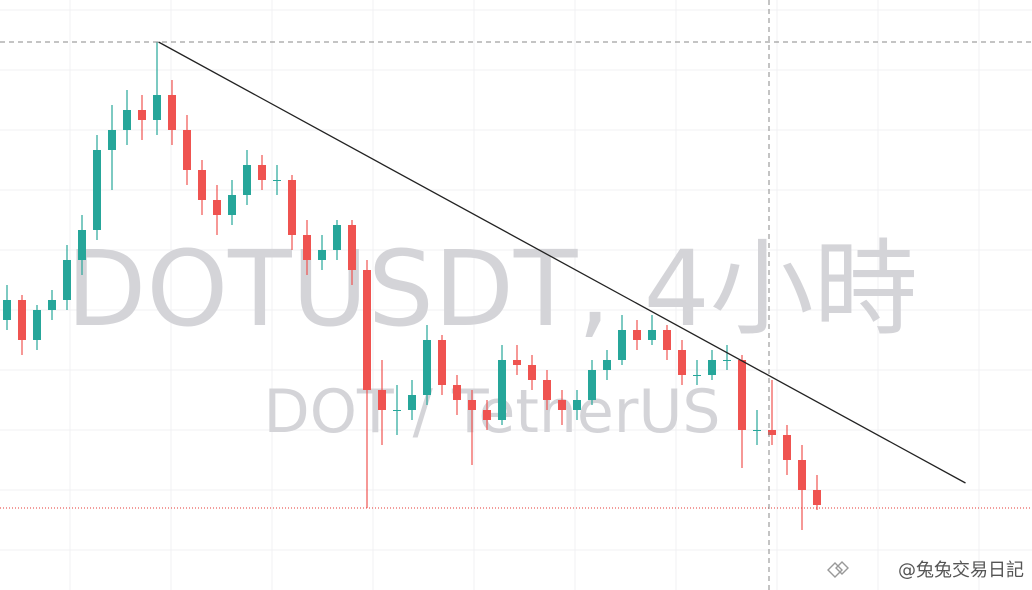 This screenshot has height=590, width=1032. What do you see at coordinates (838, 569) in the screenshot?
I see `watermark-logo` at bounding box center [838, 569].